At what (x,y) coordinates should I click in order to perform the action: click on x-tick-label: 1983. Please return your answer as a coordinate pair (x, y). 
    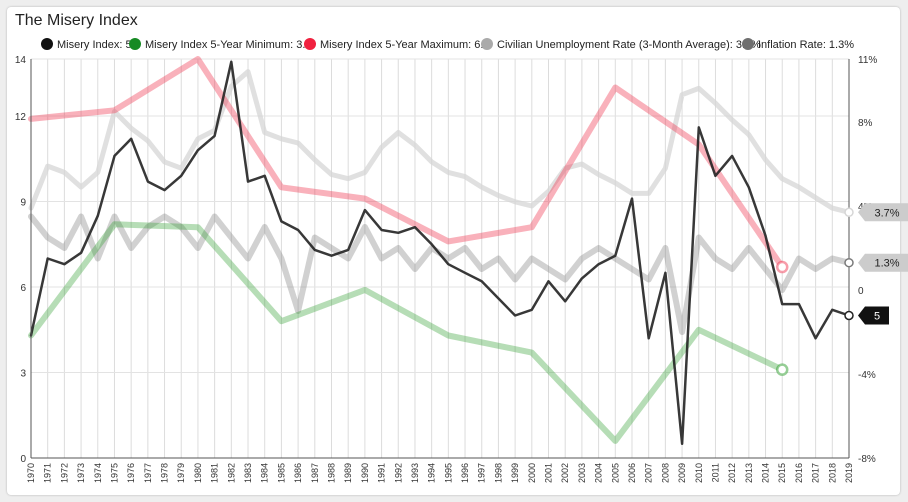
    Looking at the image, I should click on (248, 473).